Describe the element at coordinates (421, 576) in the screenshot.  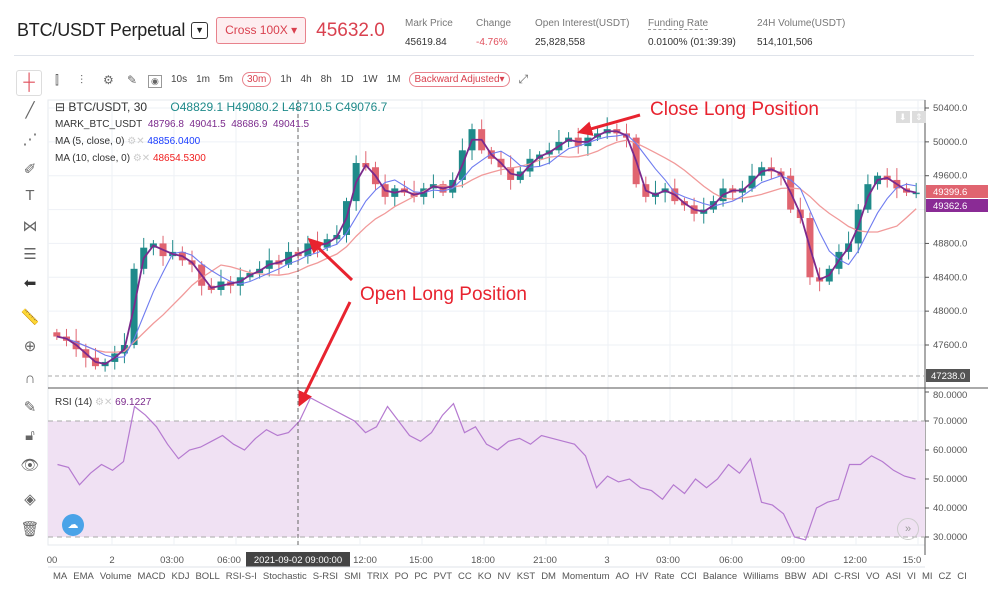
I see `indicator-pc: PC` at that location.